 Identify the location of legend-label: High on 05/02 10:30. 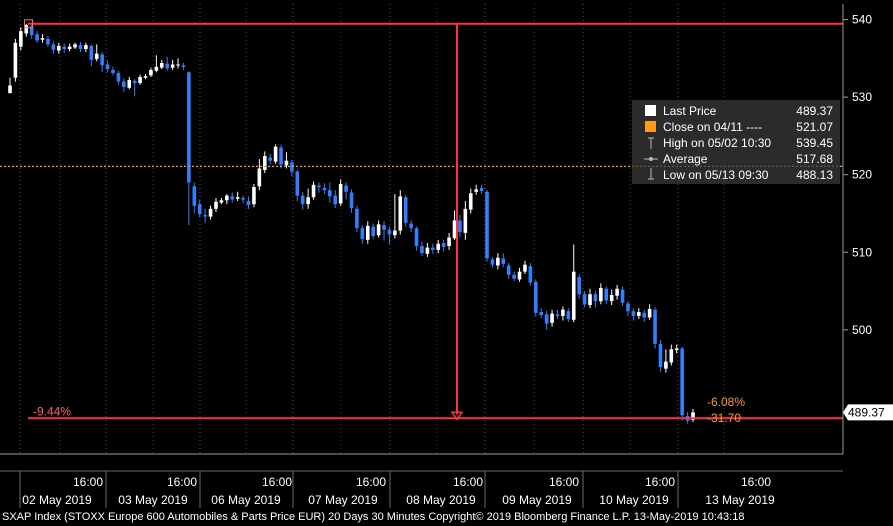
(717, 143).